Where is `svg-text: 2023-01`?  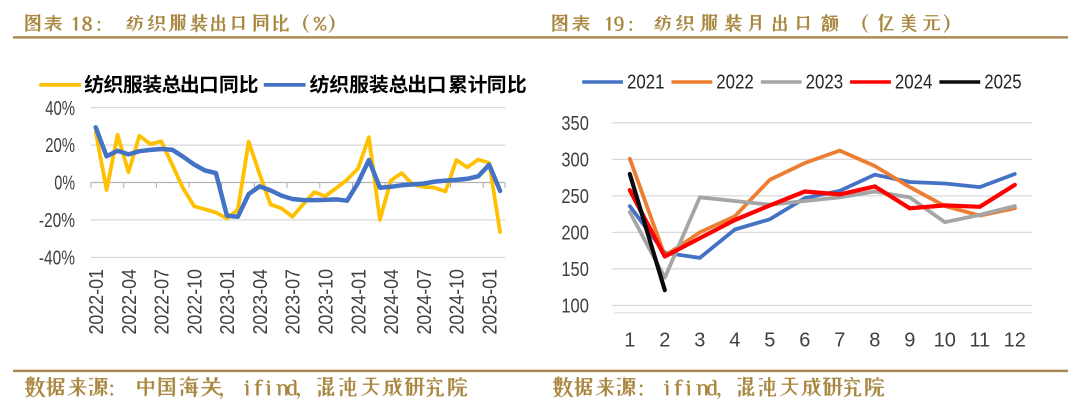
svg-text: 2023-01 is located at coordinates (228, 302).